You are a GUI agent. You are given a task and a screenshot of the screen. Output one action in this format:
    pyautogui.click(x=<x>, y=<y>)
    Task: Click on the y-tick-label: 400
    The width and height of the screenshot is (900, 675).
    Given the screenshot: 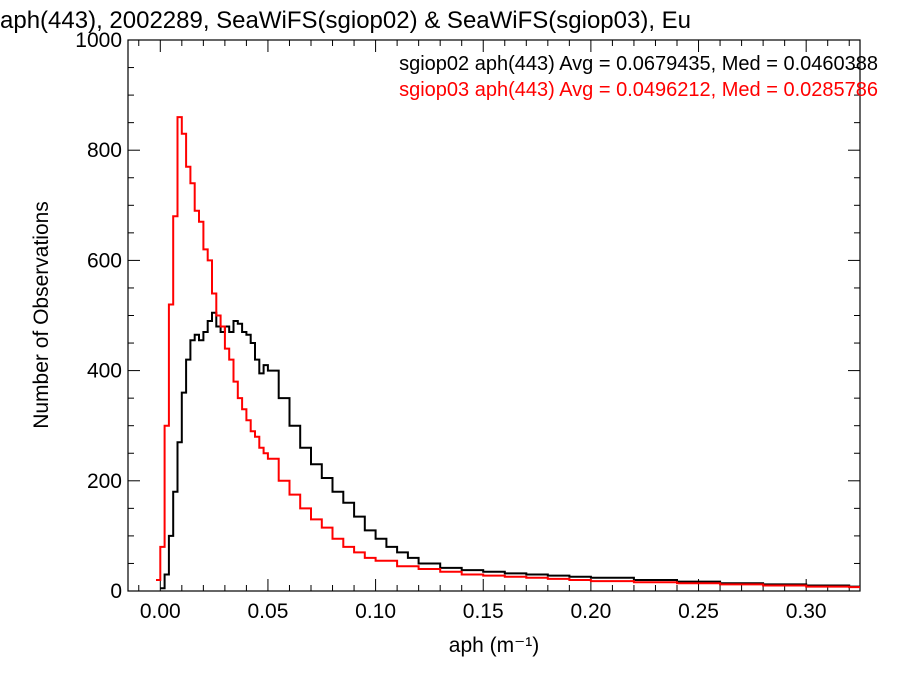 What is the action you would take?
    pyautogui.click(x=104, y=371)
    